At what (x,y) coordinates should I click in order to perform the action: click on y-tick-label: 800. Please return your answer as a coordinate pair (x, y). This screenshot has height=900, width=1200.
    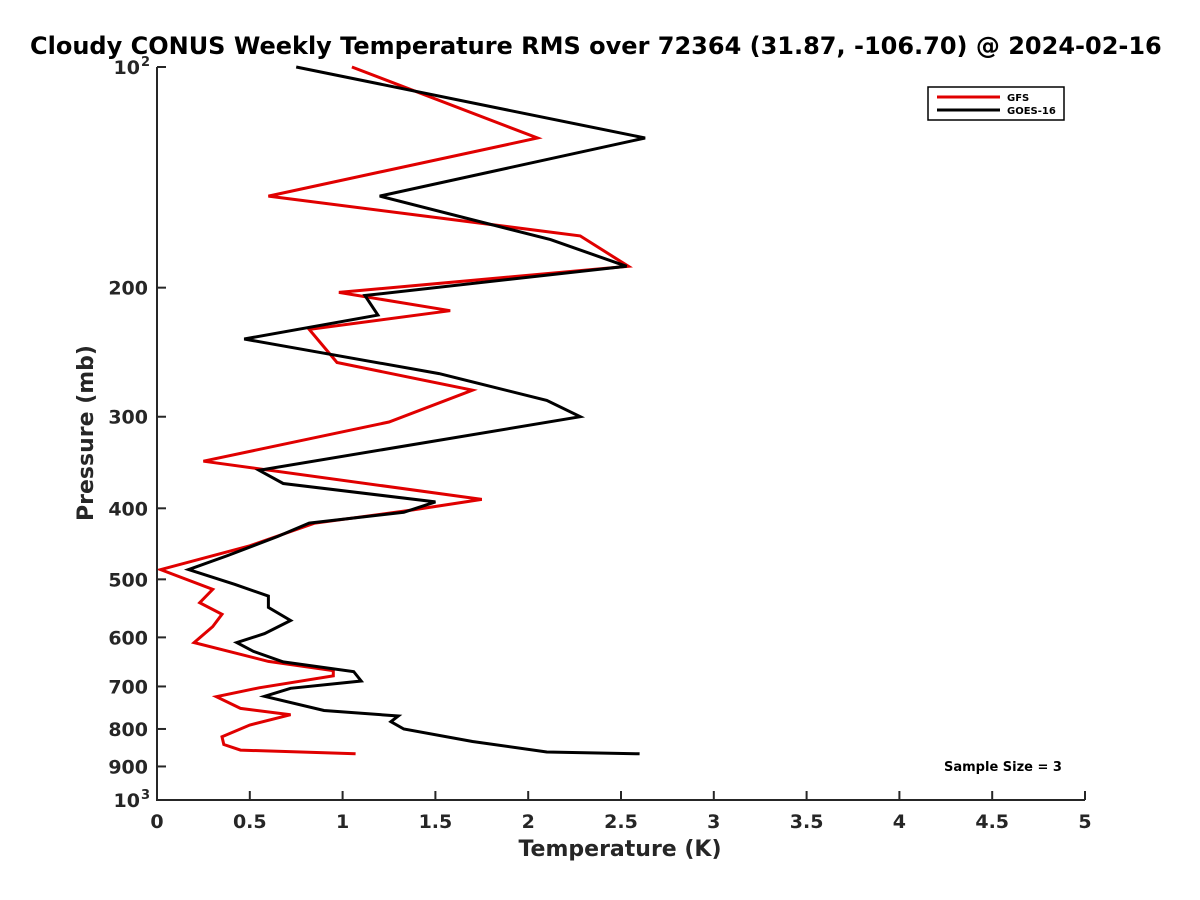
    Looking at the image, I should click on (128, 730).